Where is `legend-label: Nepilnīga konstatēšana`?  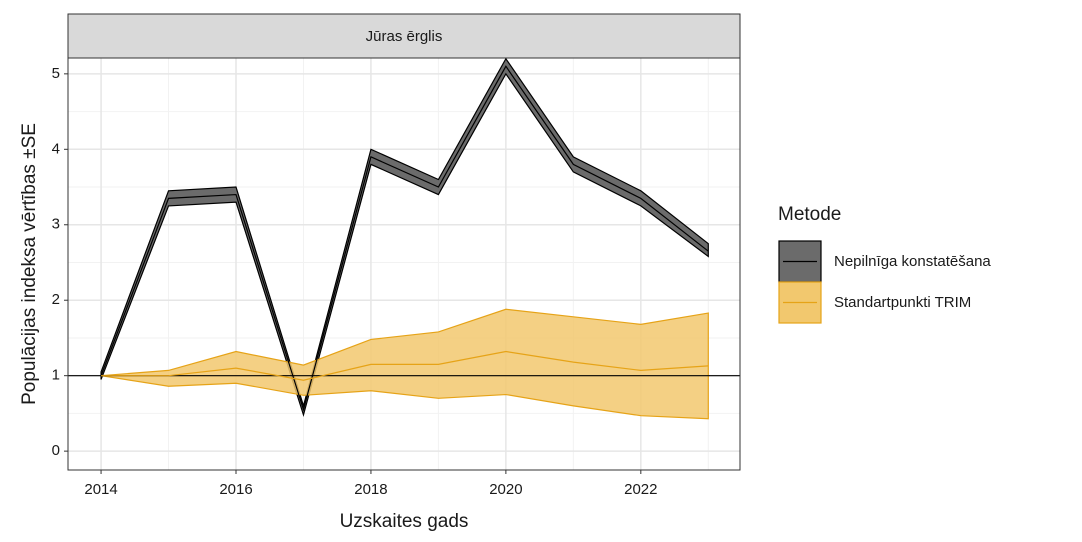
legend-label: Nepilnīga konstatēšana is located at coordinates (912, 261).